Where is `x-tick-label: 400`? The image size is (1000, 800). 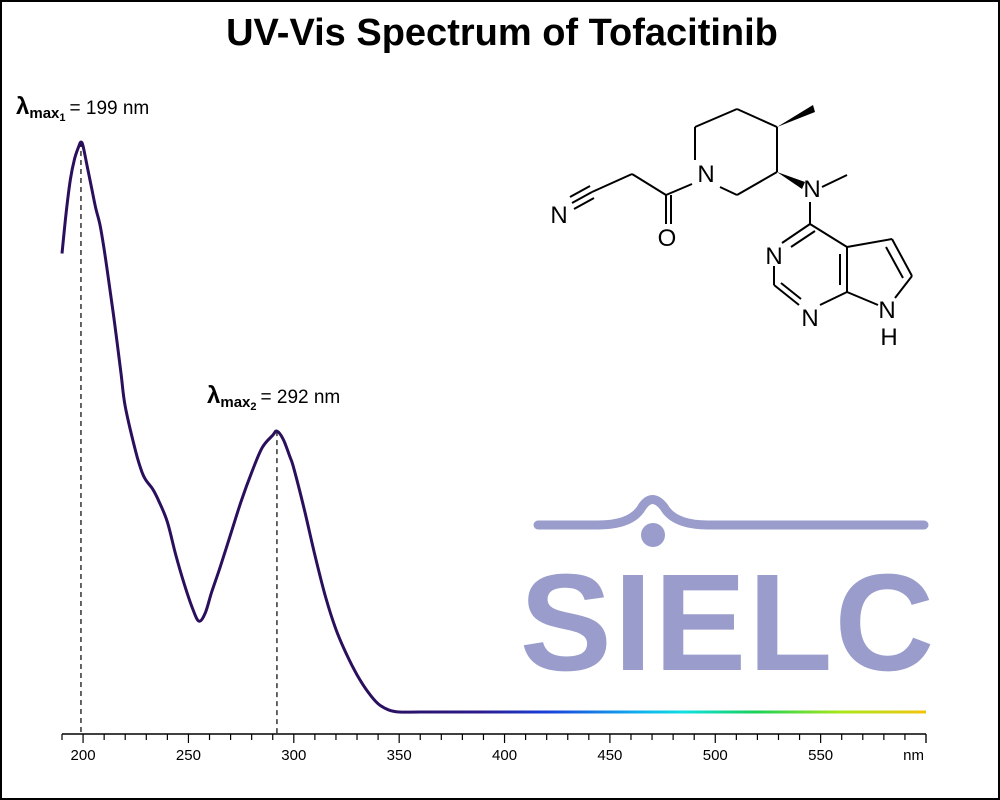 x-tick-label: 400 is located at coordinates (504, 755).